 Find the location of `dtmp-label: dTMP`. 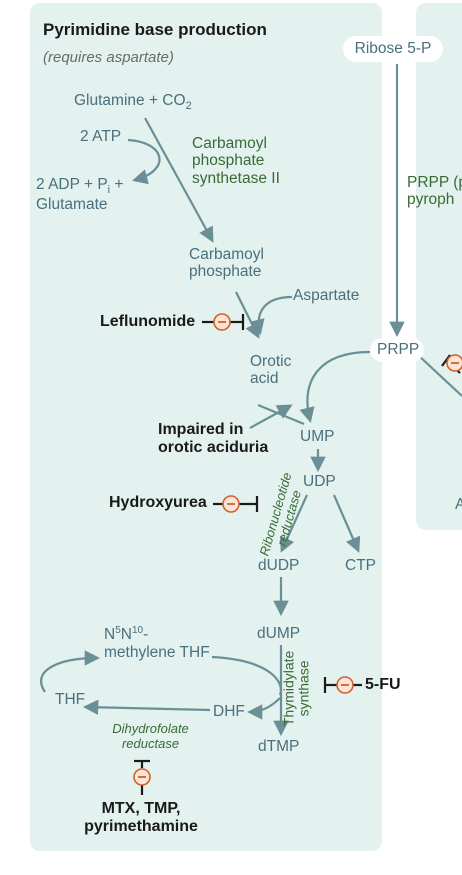

dtmp-label: dTMP is located at coordinates (279, 746).